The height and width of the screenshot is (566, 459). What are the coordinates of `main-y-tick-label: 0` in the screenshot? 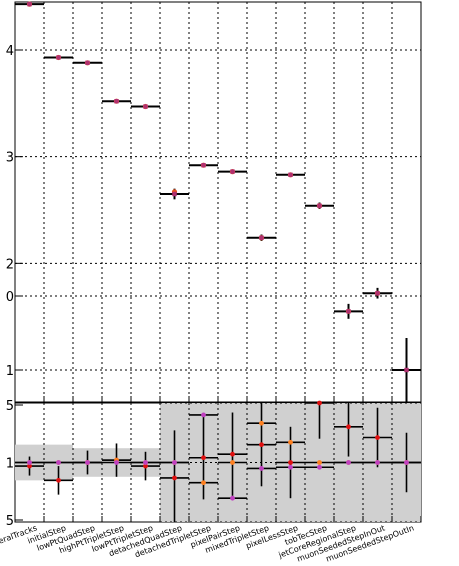 It's located at (10, 297).